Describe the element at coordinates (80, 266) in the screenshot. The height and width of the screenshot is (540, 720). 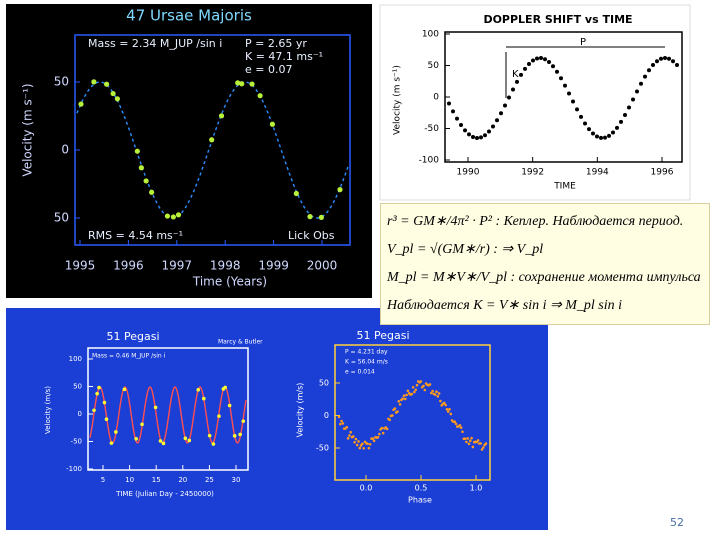
I see `x-tick-label: 1995` at that location.